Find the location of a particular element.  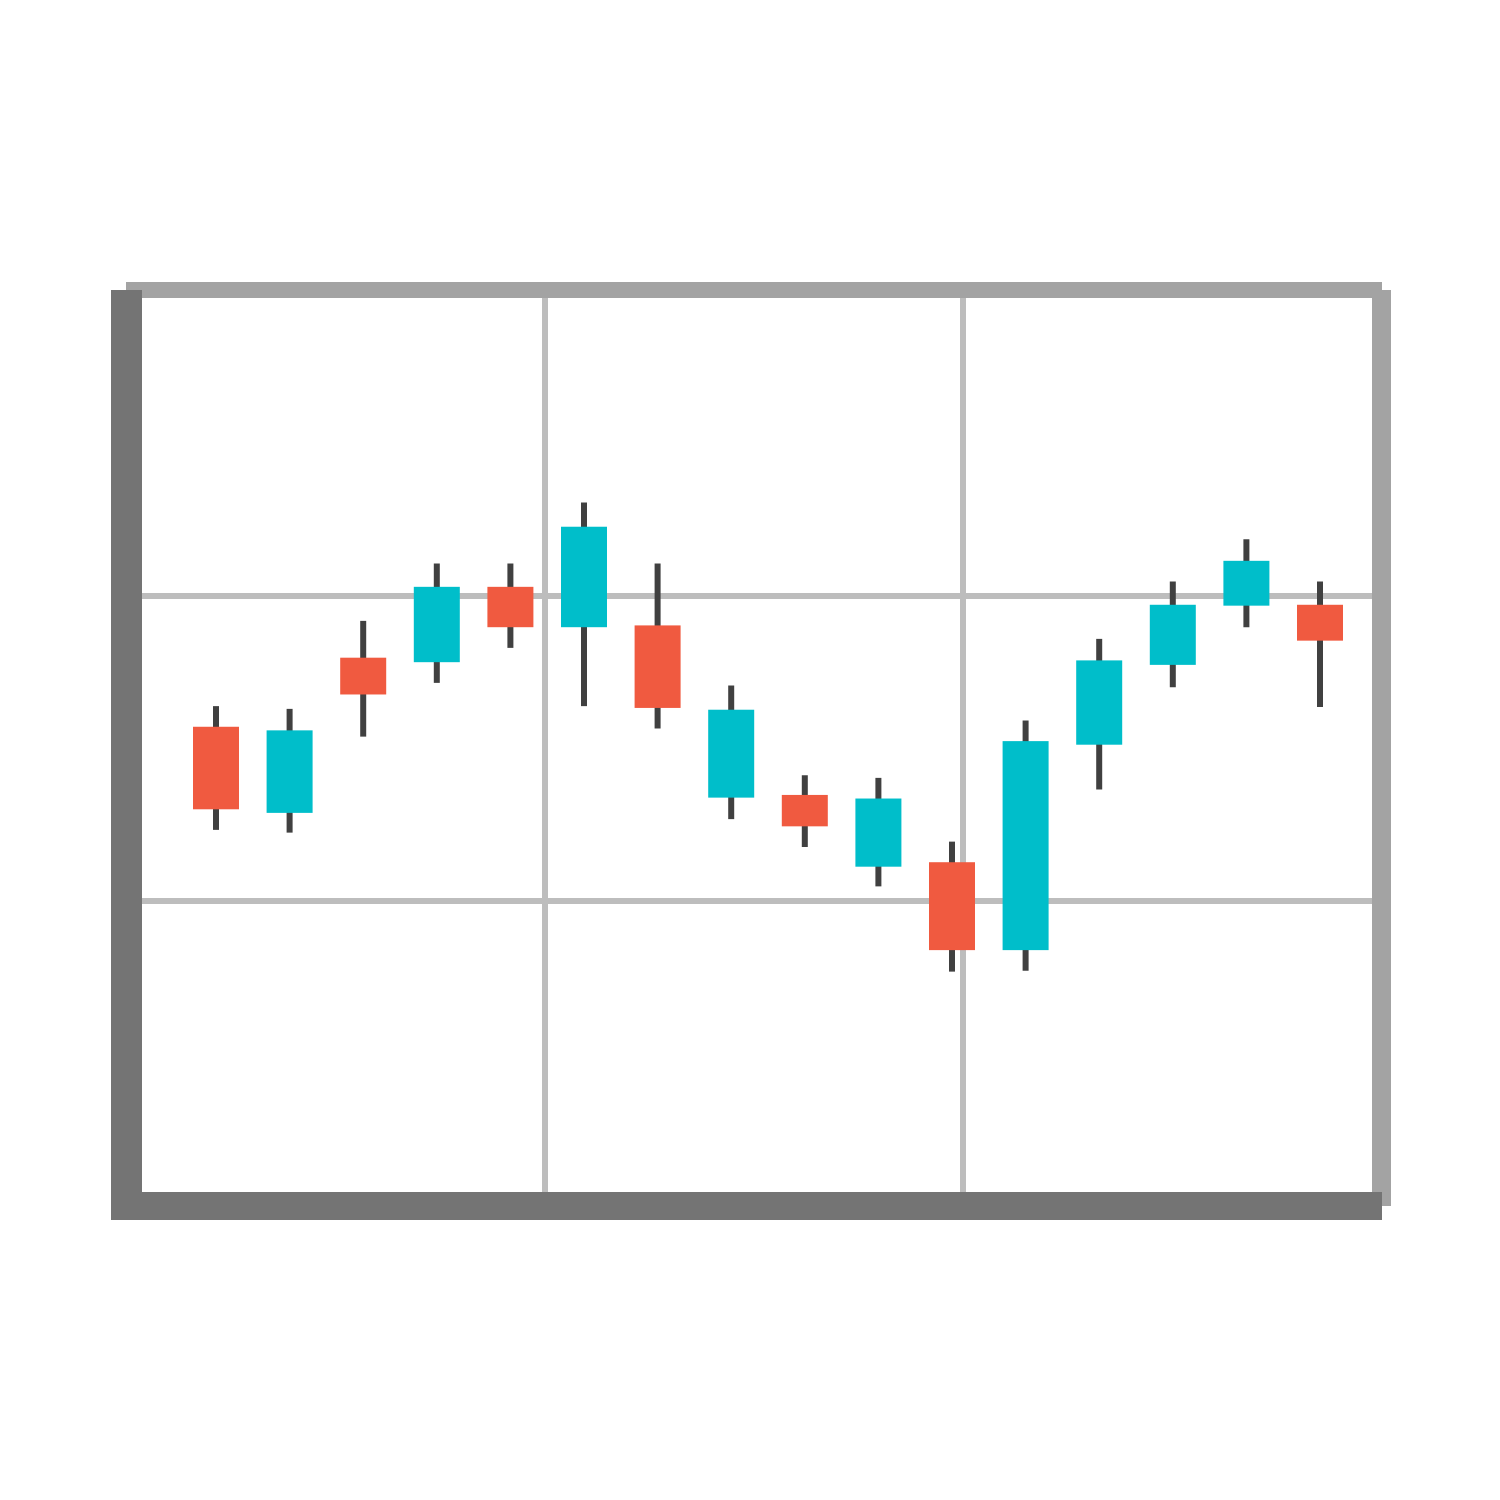

frame-right is located at coordinates (1381, 748).